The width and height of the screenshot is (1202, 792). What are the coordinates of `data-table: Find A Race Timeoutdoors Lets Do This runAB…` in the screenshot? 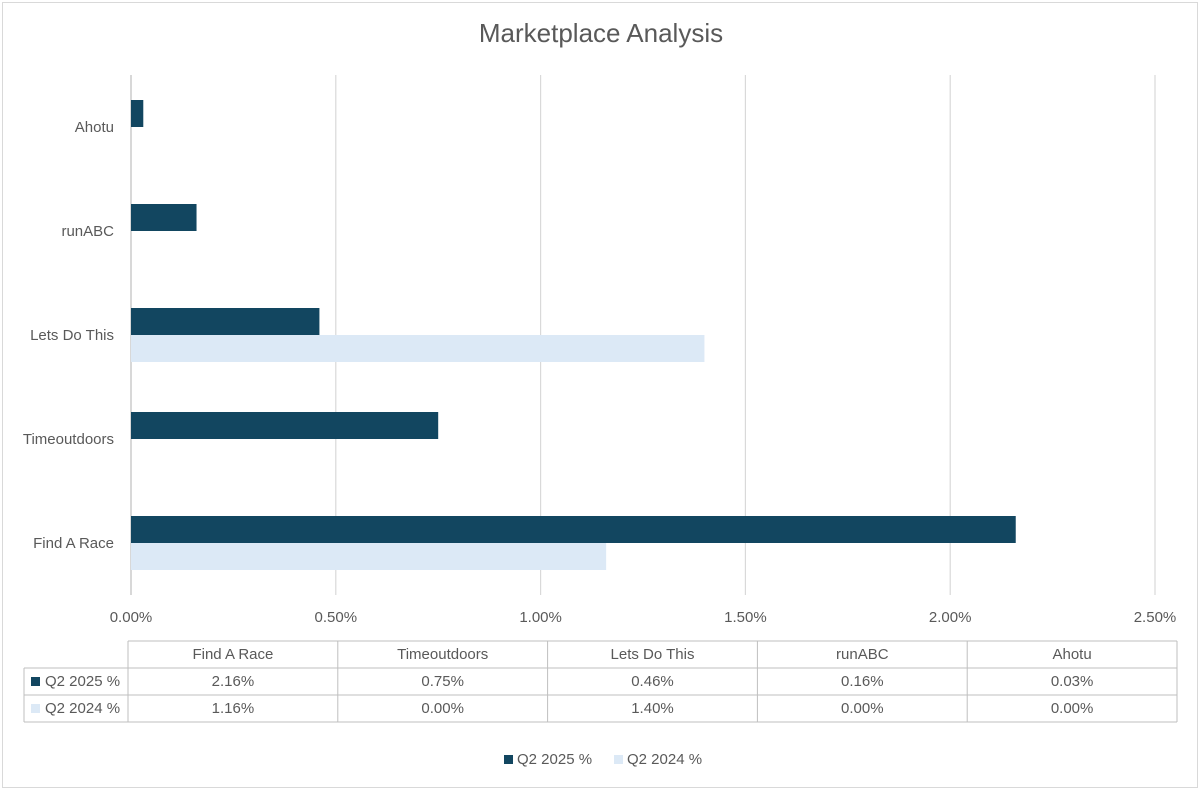 It's located at (600, 681).